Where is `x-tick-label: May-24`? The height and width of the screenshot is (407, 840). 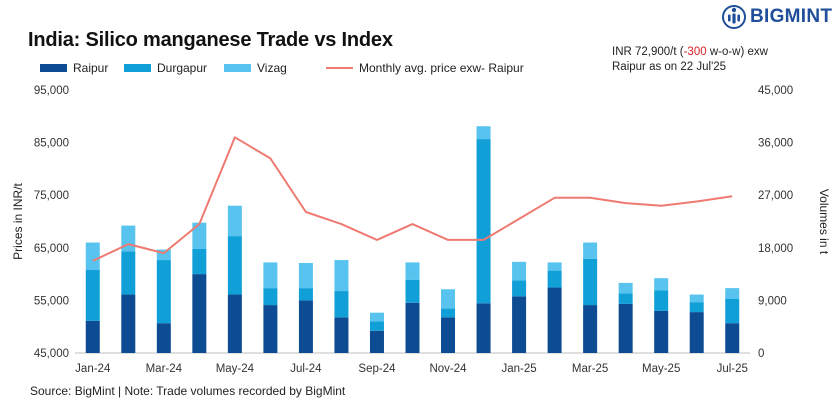 x-tick-label: May-24 is located at coordinates (235, 369).